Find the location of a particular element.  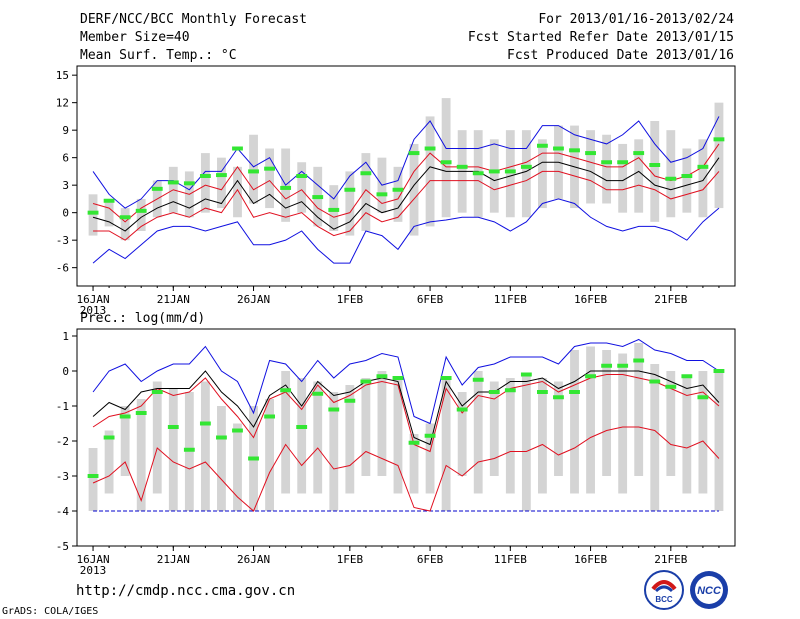

x-tick-label: 21JAN is located at coordinates (173, 299).